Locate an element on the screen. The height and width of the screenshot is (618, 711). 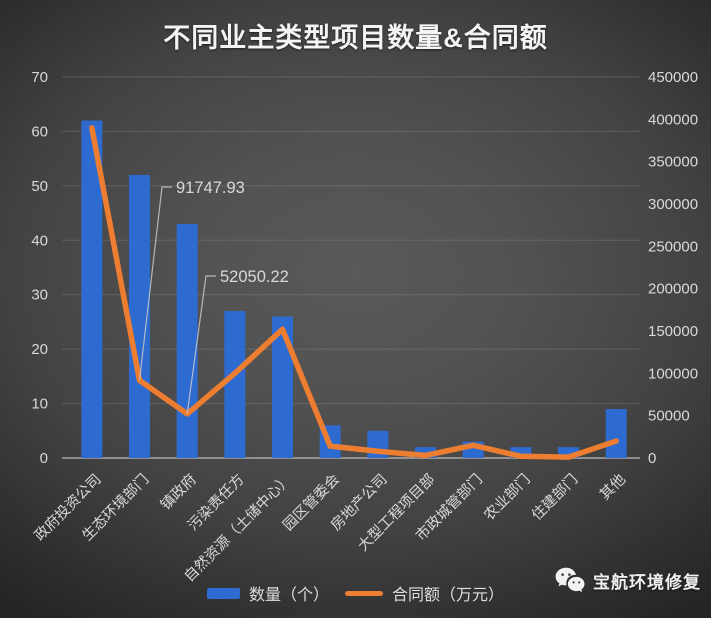
category-label: 住建部门 is located at coordinates (554, 497).